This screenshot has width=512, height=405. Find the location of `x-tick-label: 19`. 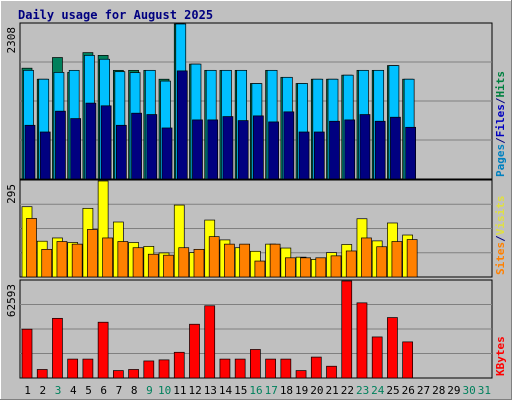

x-tick-label: 19 is located at coordinates (301, 390).